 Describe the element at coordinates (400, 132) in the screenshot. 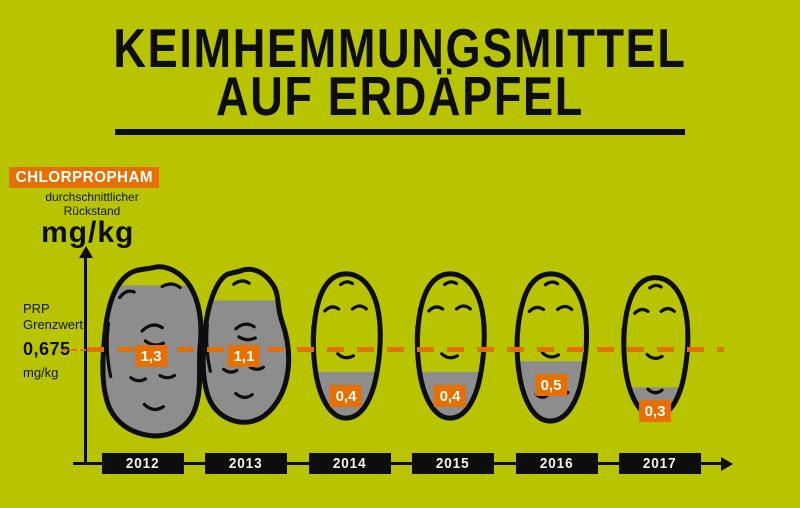

I see `title-underline` at that location.